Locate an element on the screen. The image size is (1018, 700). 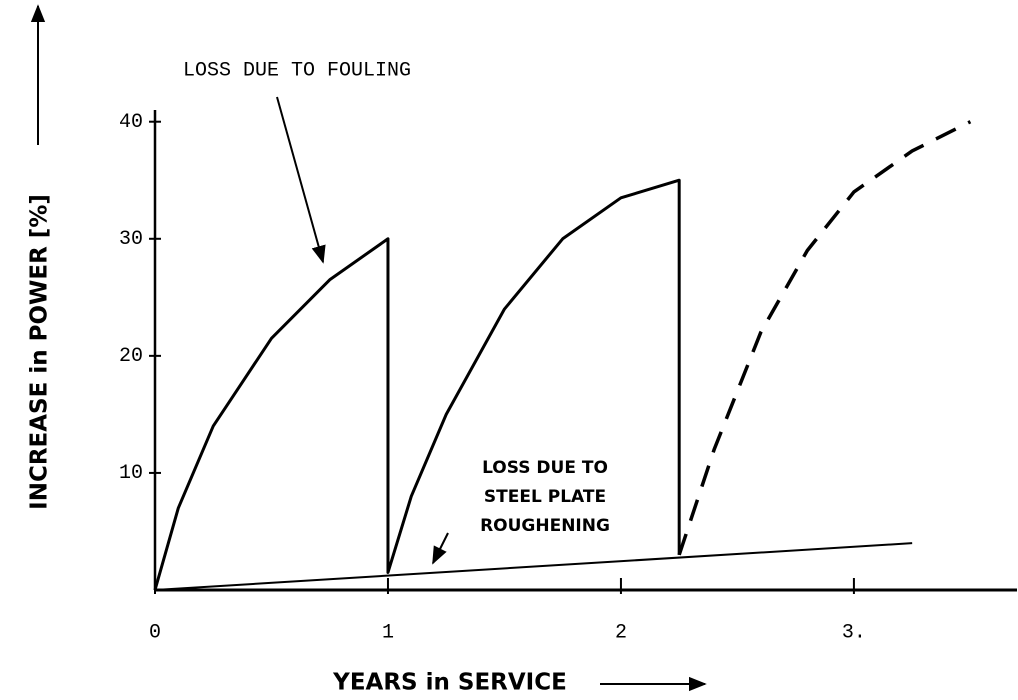
annotation: LOSS DUE TO is located at coordinates (545, 468).